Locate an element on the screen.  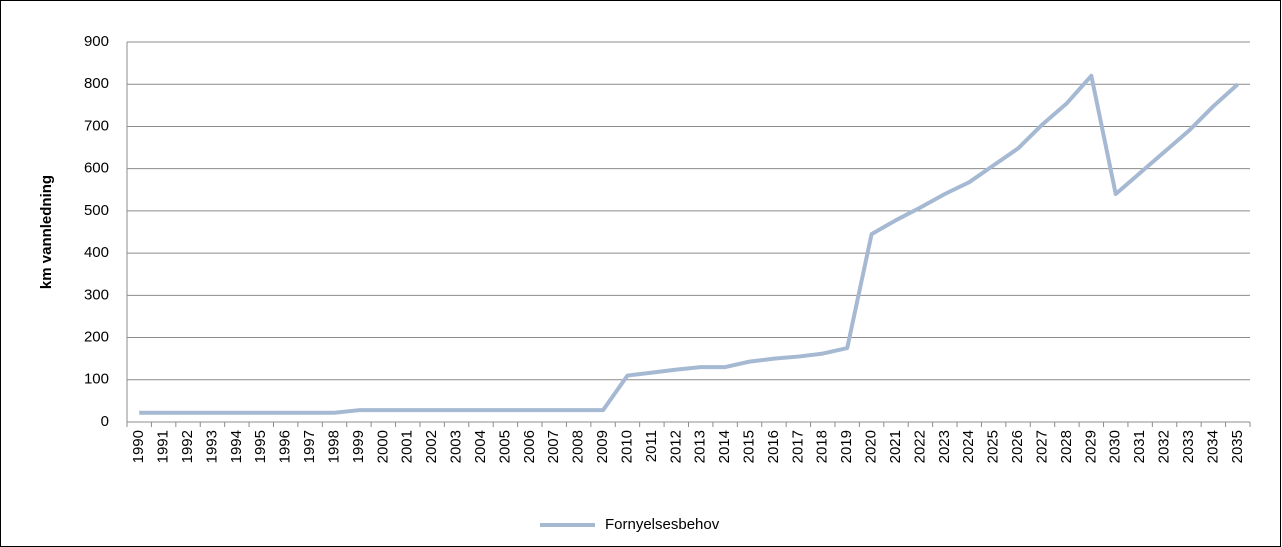
x-tick-label: 2013 is located at coordinates (700, 446).